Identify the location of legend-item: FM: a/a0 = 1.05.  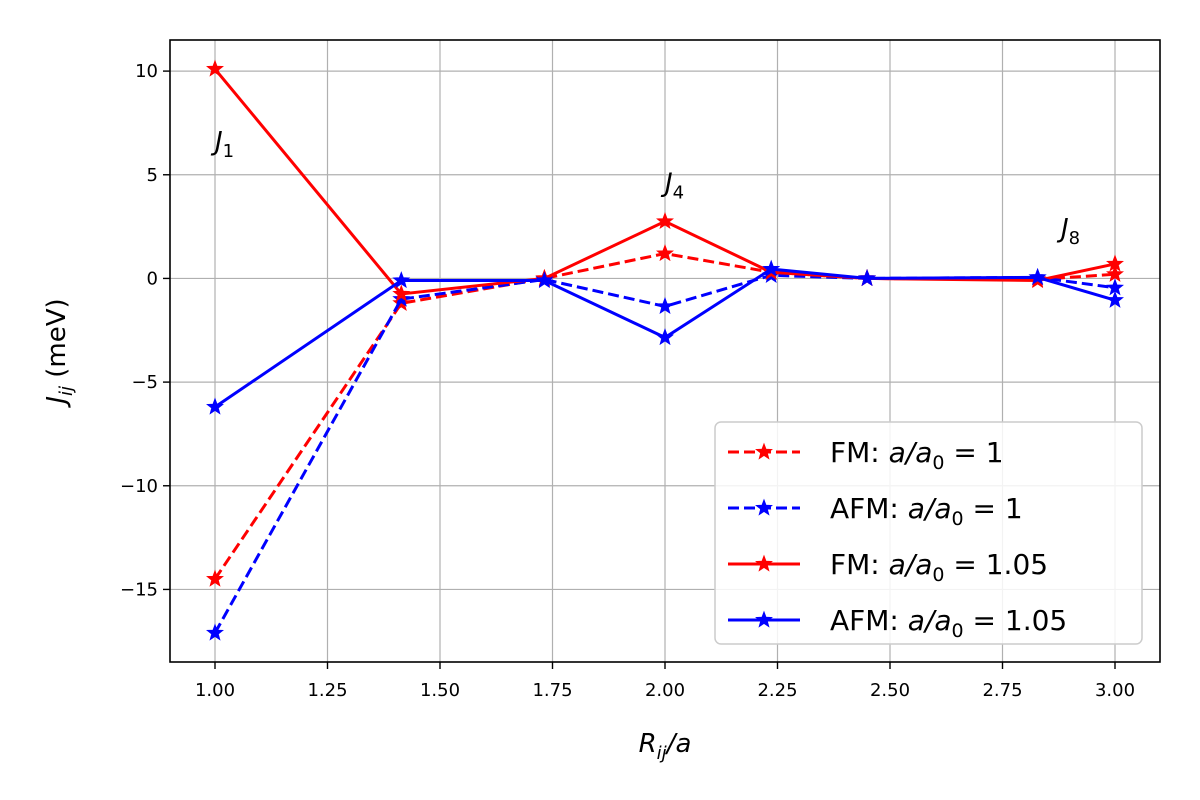
(888, 567).